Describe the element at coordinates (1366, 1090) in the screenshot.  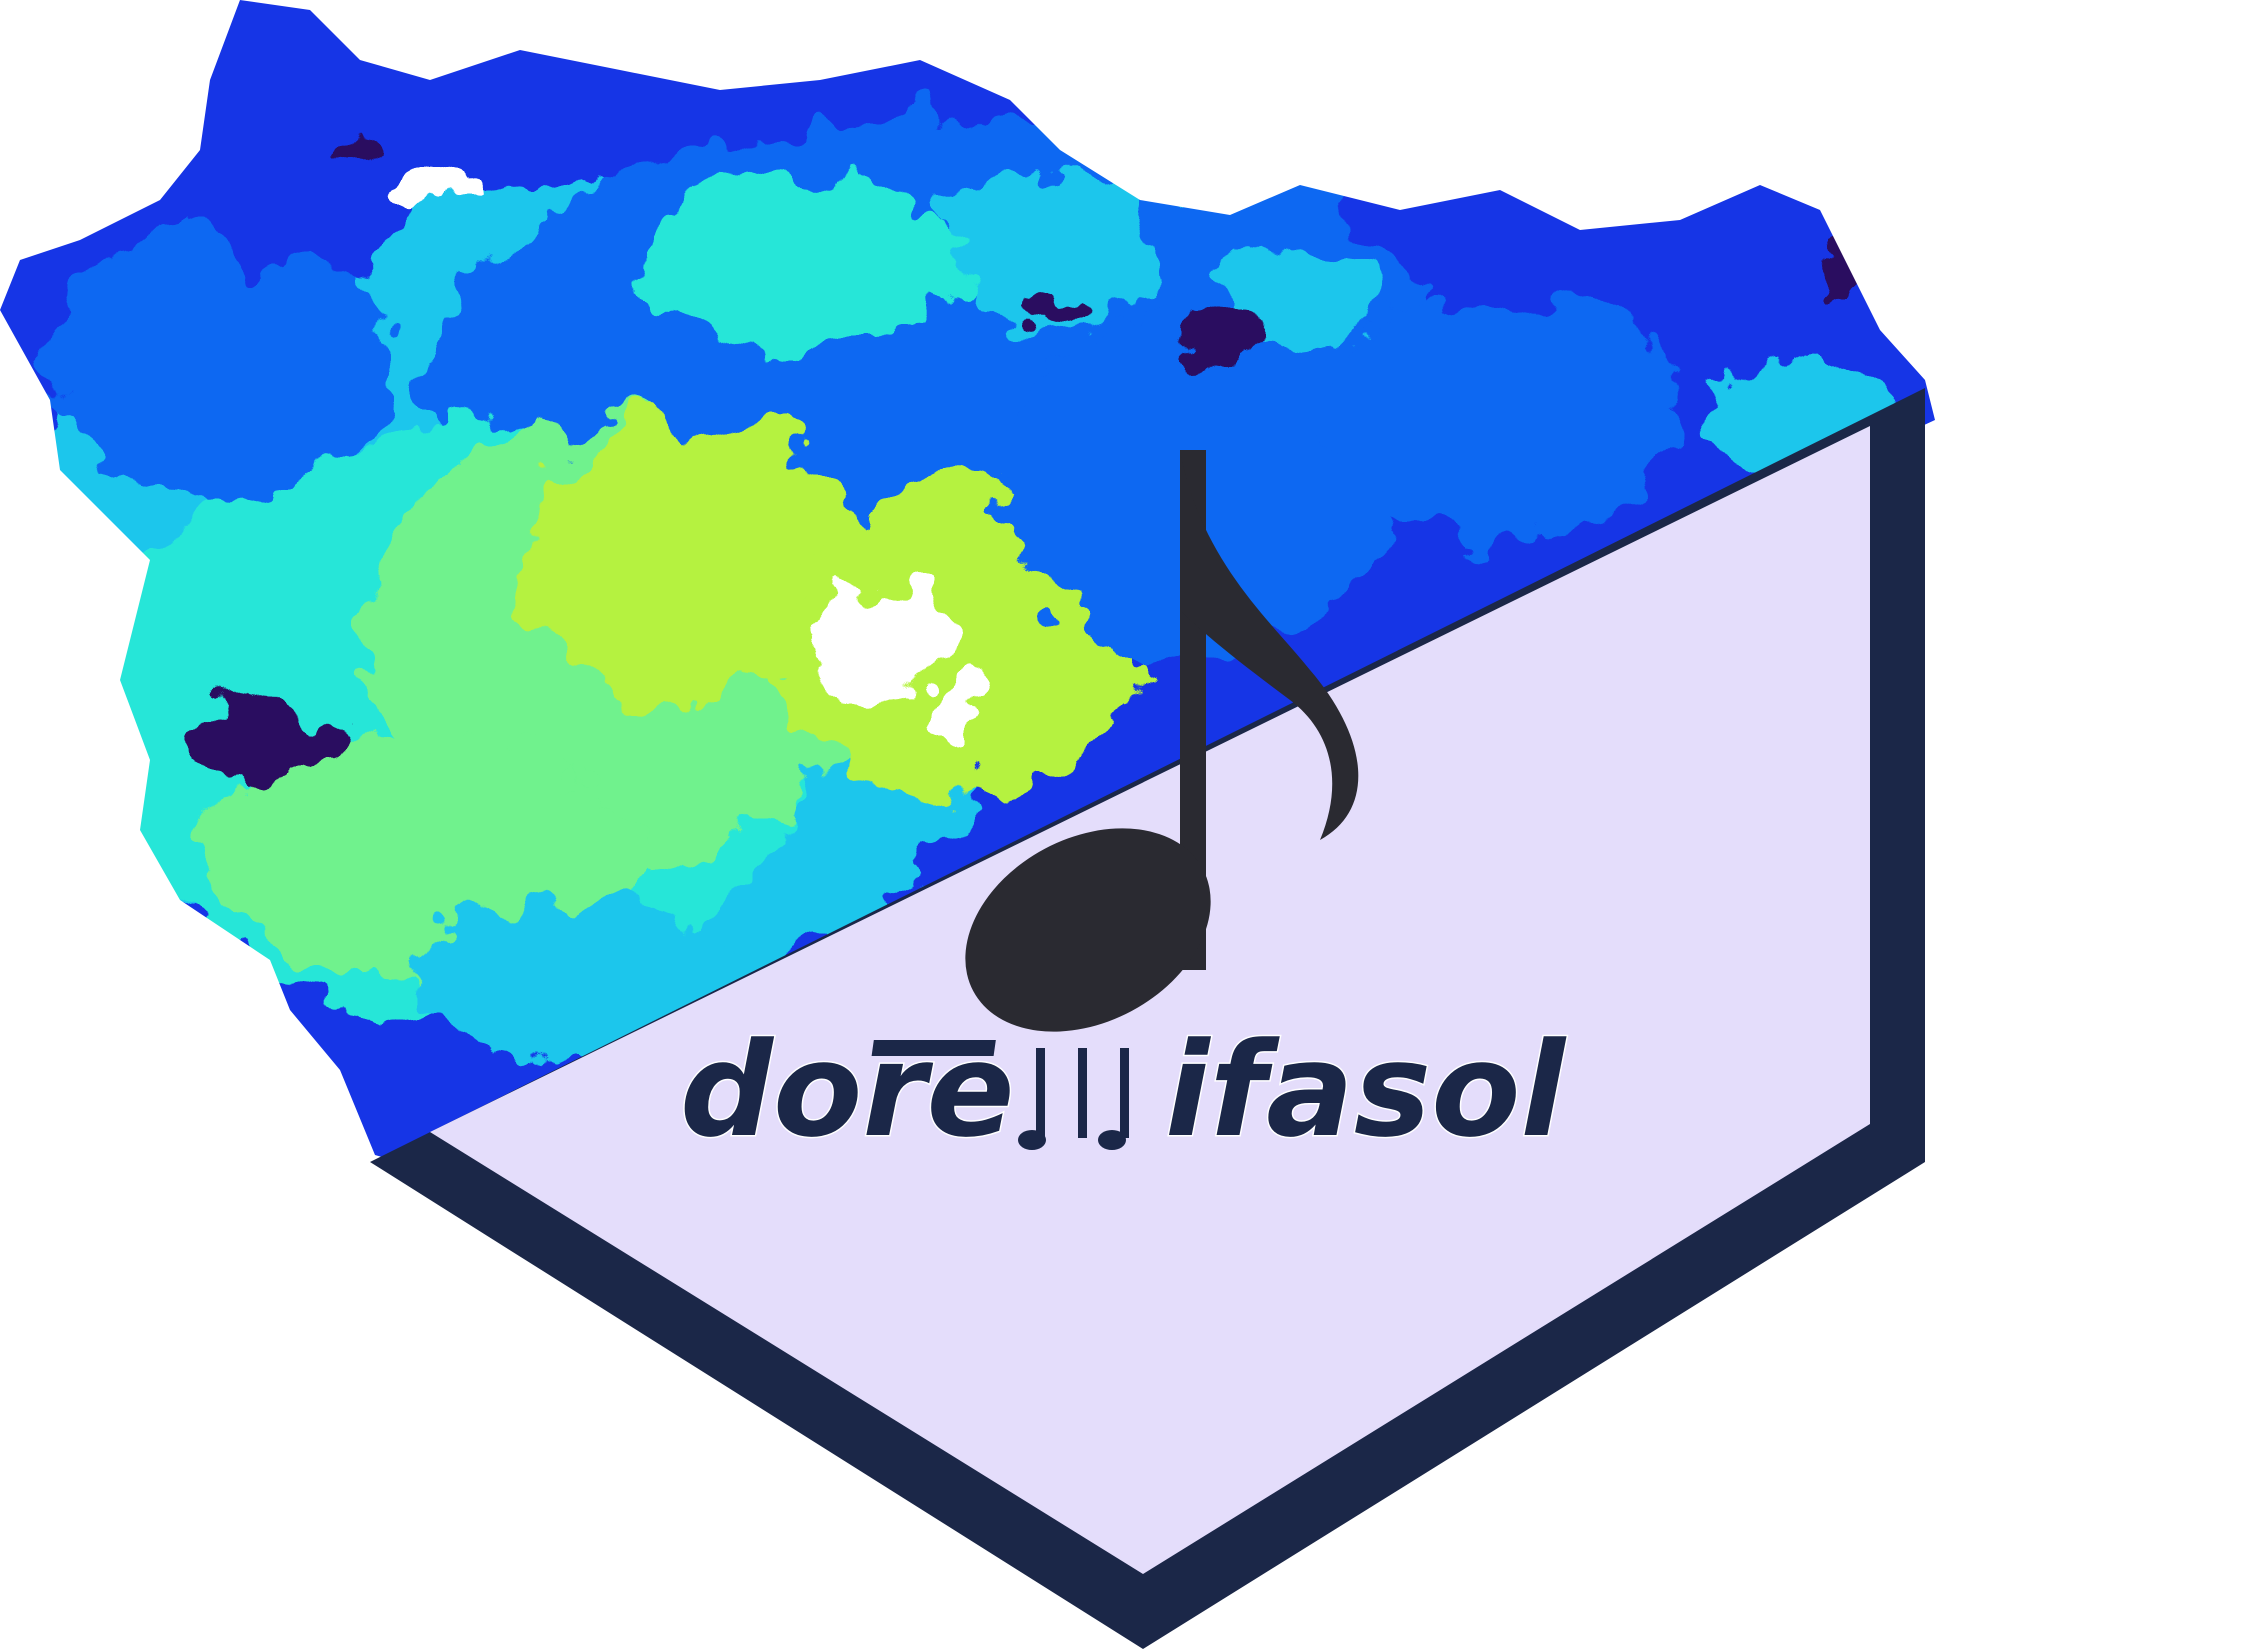
I see `wordmark-text-suffix: ifasol` at that location.